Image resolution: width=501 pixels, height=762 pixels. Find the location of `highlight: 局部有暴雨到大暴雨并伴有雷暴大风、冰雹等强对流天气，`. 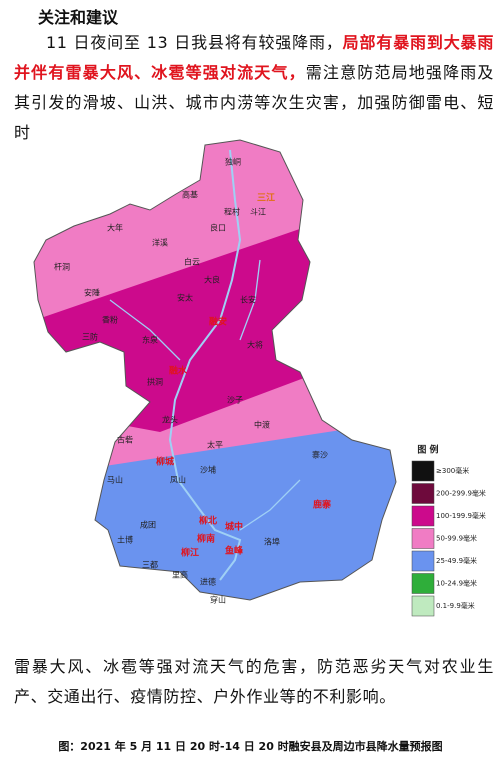

highlight: 局部有暴雨到大暴雨并伴有雷暴大风、冰雹等强对流天气， is located at coordinates (254, 57).